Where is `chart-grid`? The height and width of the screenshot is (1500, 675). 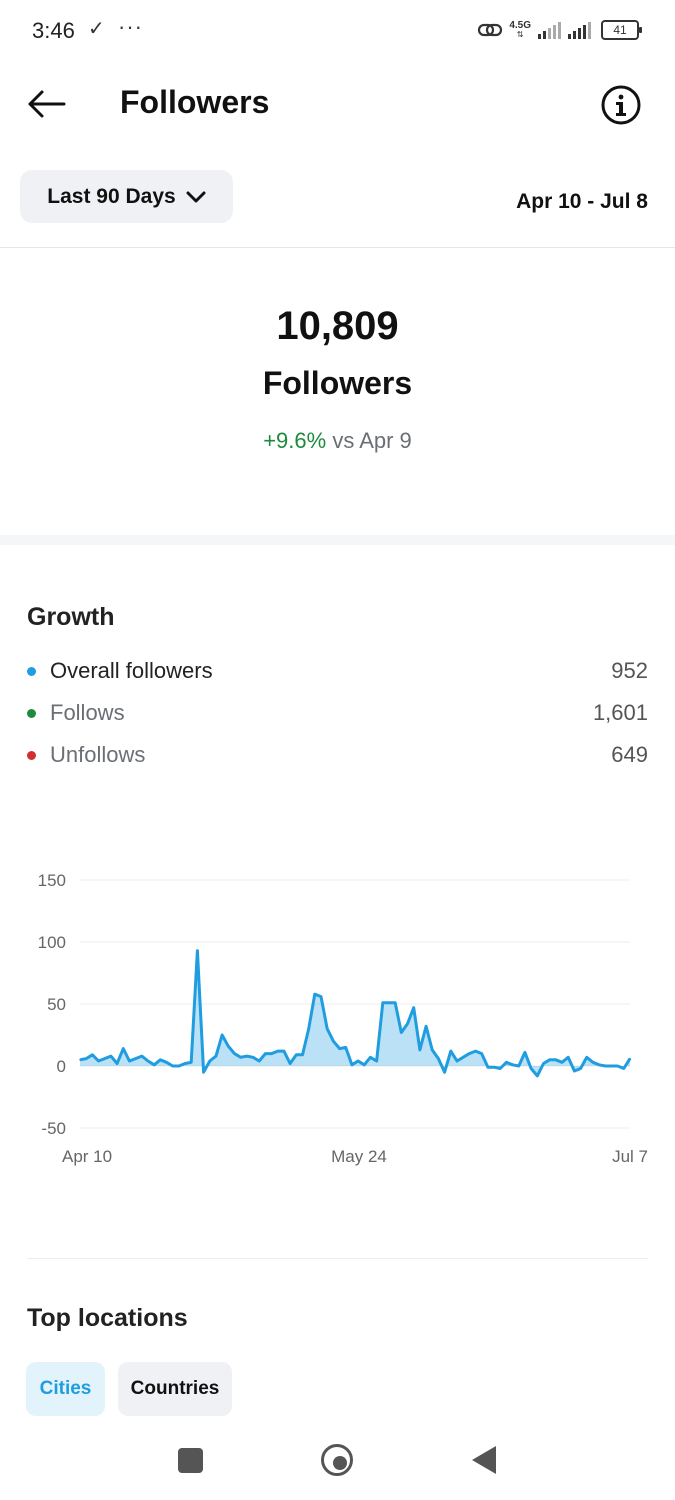 chart-grid is located at coordinates (355, 1004).